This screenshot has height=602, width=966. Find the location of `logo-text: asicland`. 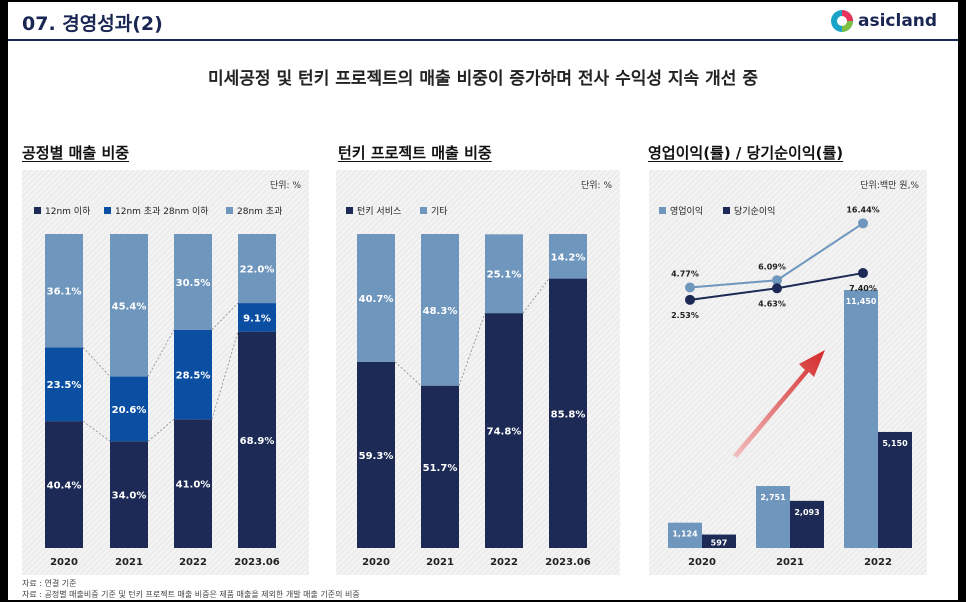

logo-text: asicland is located at coordinates (898, 21).